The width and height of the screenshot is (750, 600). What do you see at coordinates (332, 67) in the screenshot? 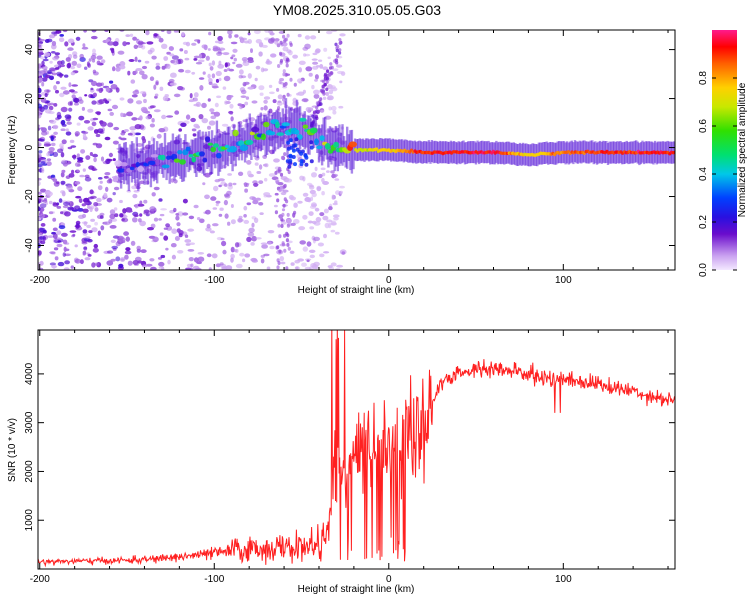
I see `heatmap-branch-cell` at bounding box center [332, 67].